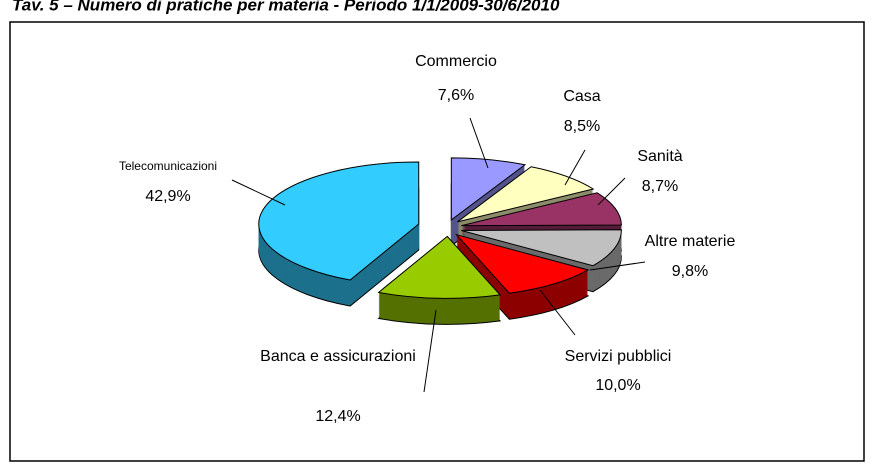  I want to click on value-label: 8,5%, so click(582, 126).